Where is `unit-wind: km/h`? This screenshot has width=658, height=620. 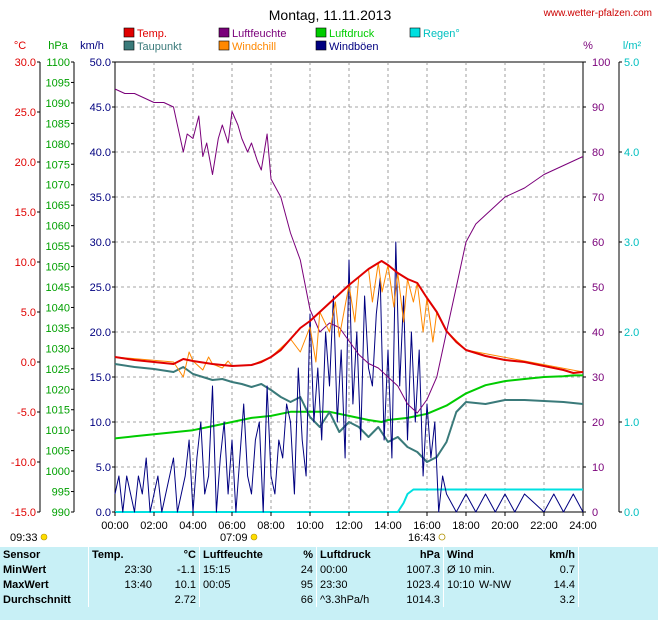
unit-wind: km/h is located at coordinates (92, 46).